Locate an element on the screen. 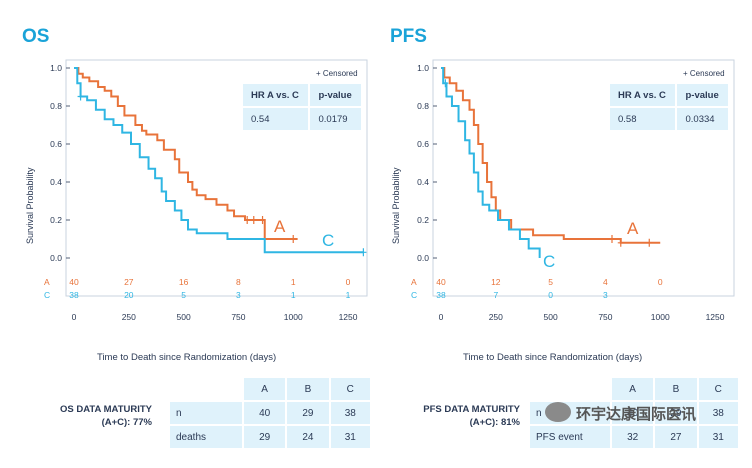 This screenshot has height=468, width=752. pfs-hr-header: HR A vs. C is located at coordinates (643, 96).